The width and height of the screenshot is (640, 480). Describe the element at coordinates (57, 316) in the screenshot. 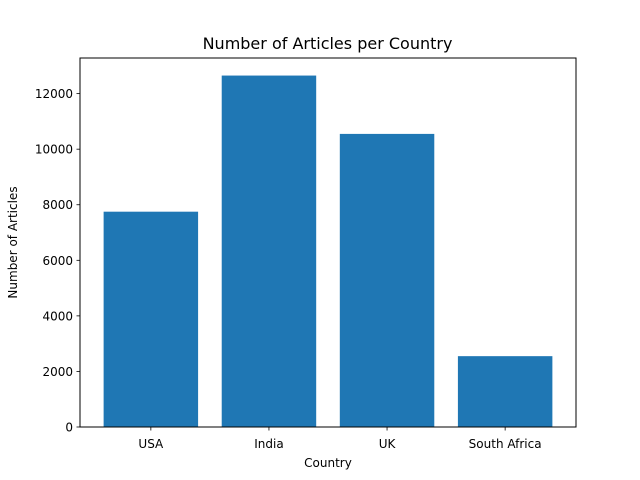

I see `y-tick-label: 4000` at that location.